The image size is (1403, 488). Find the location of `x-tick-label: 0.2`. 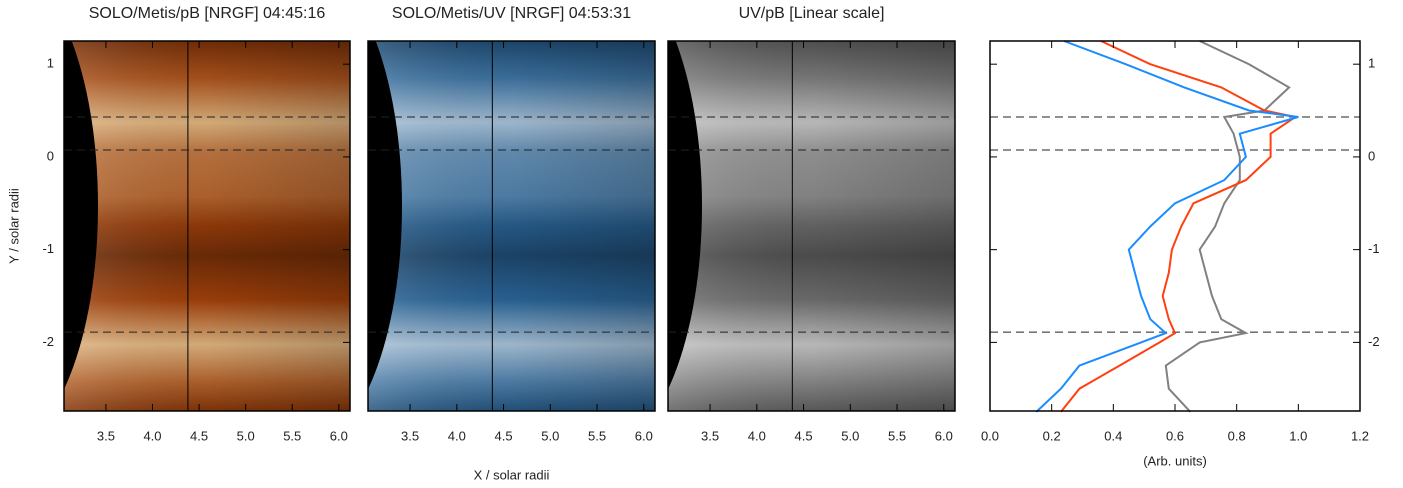

x-tick-label: 0.2 is located at coordinates (1052, 435).